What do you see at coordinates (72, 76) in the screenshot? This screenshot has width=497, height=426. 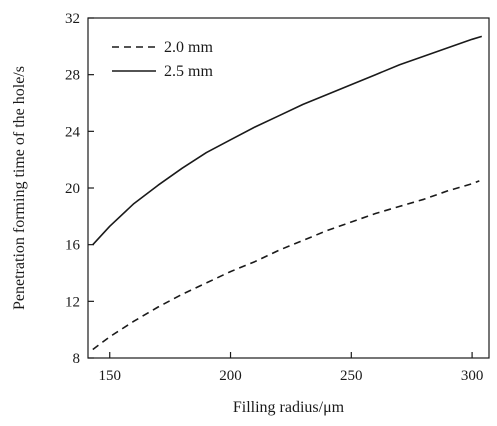 I see `y-tick-label: 28` at bounding box center [72, 76].